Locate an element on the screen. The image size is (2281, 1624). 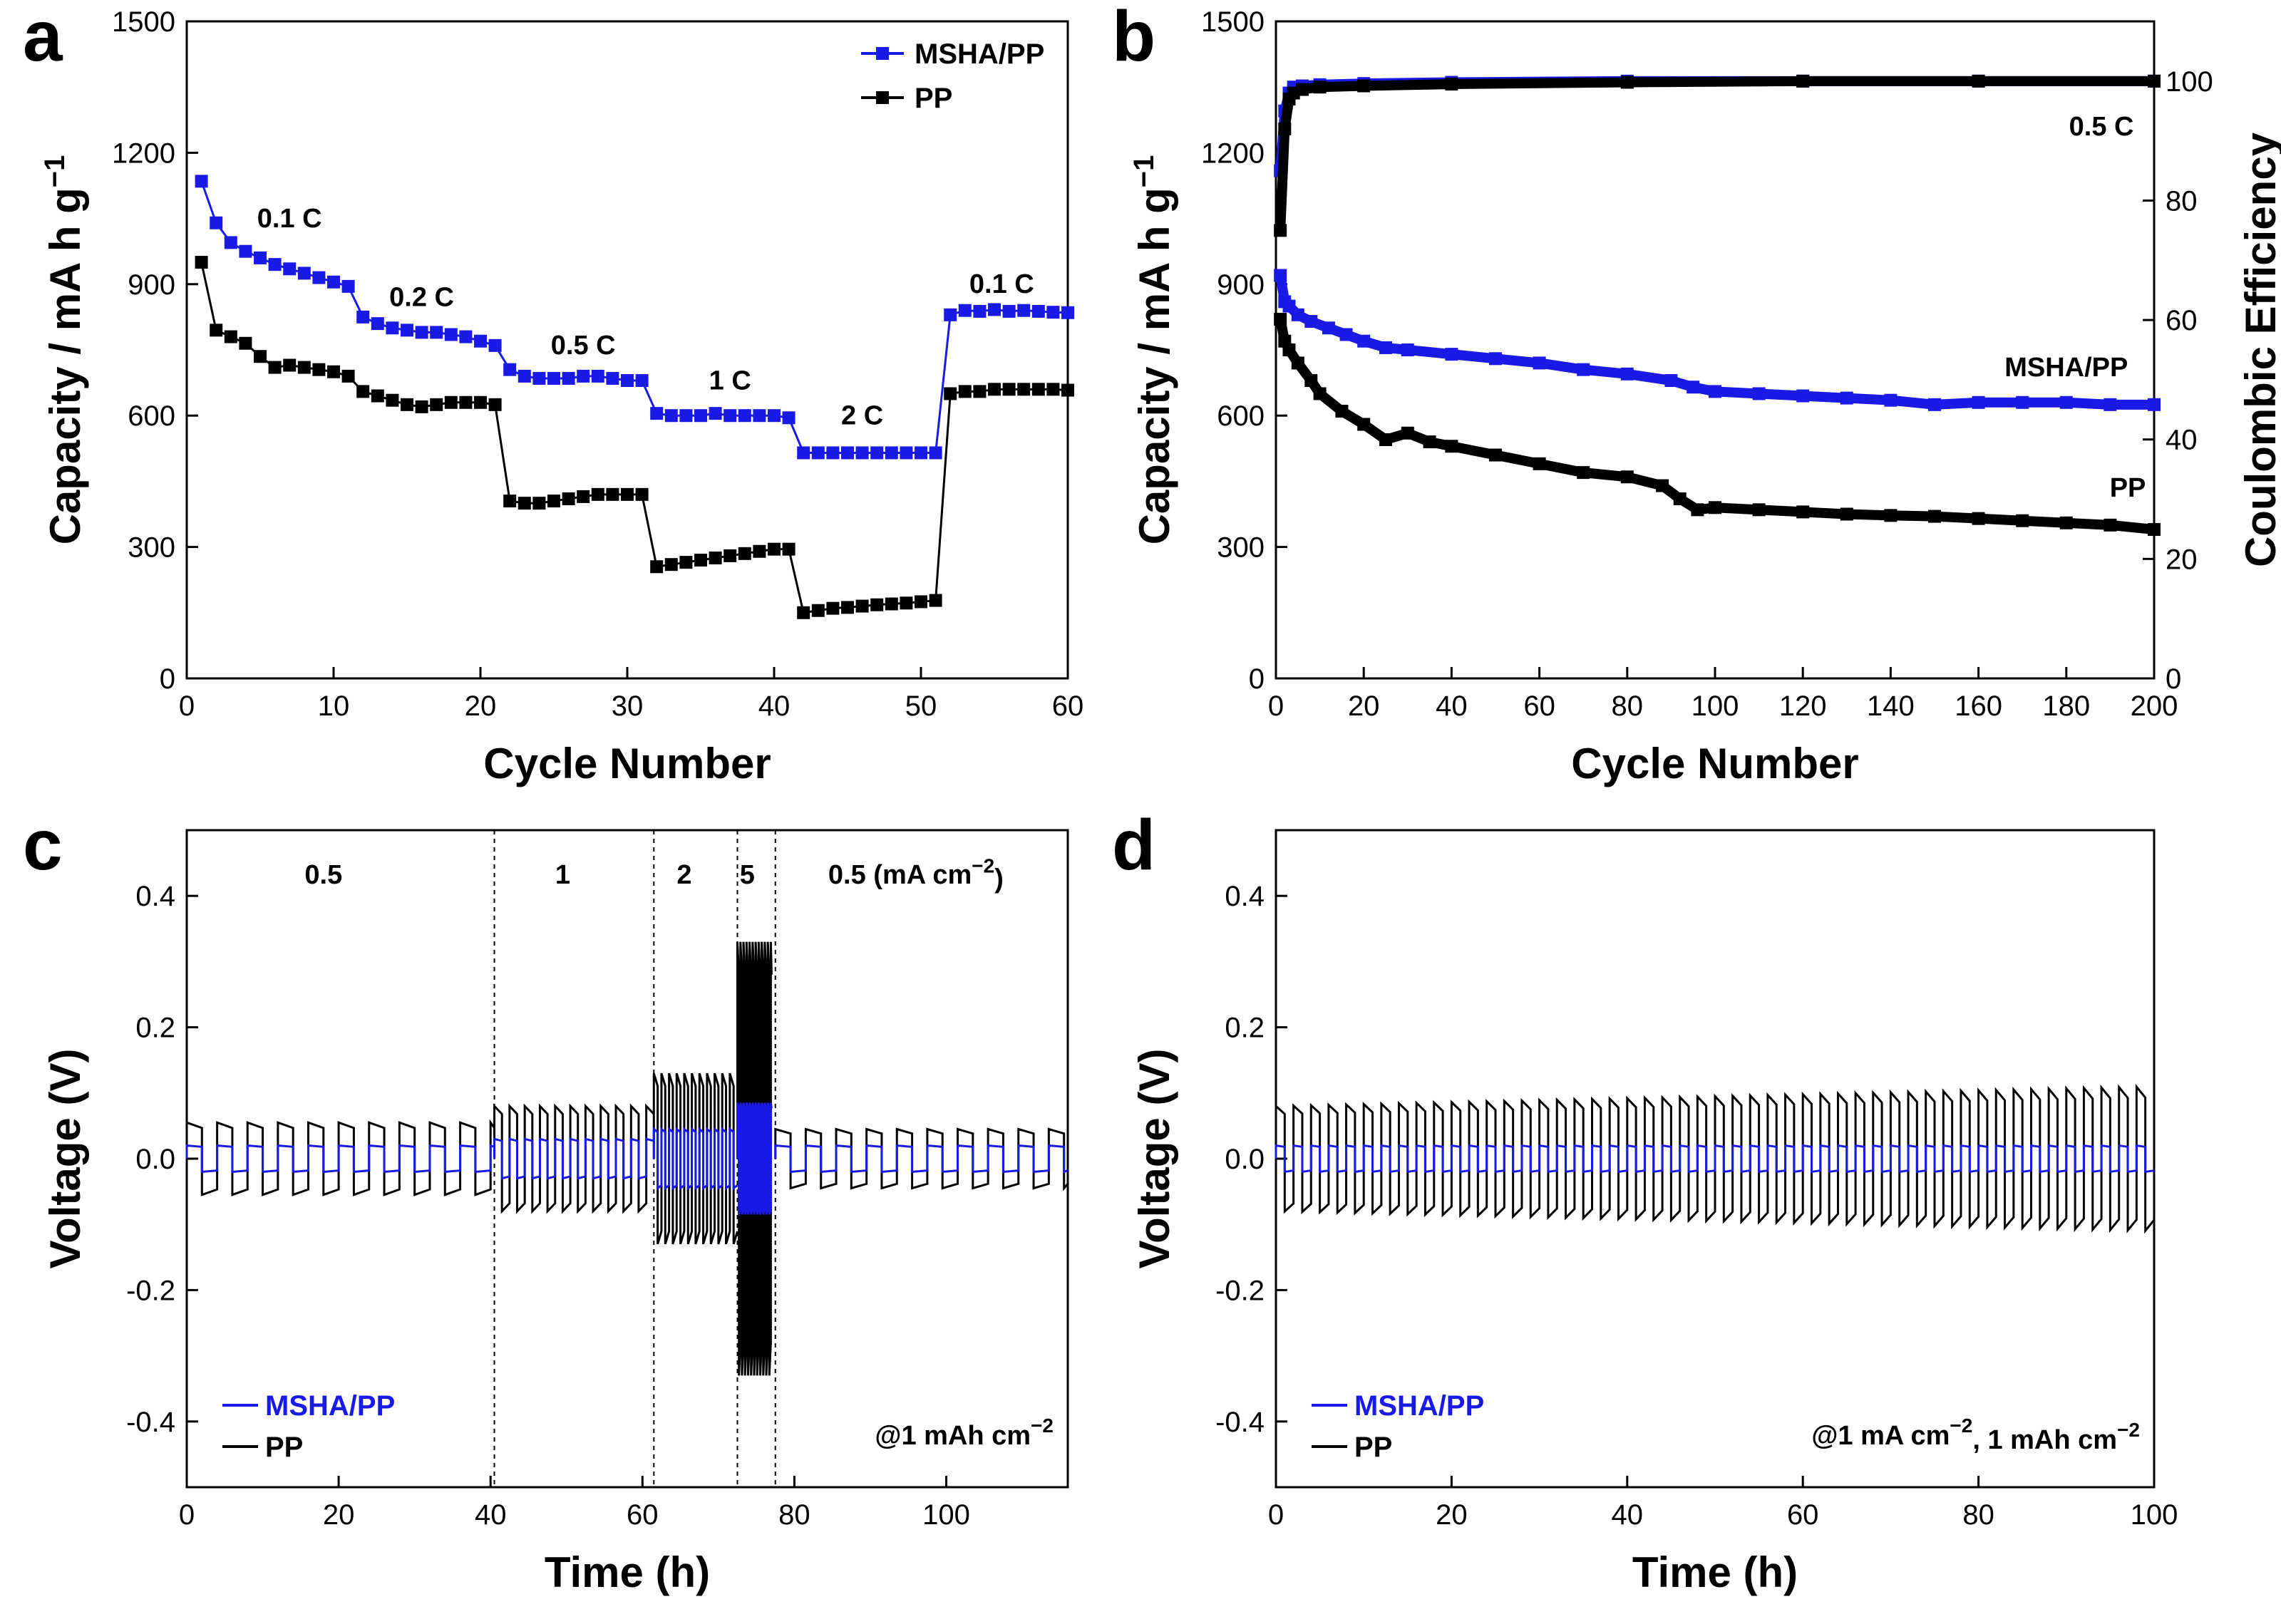
y-tick-label-a: 900 is located at coordinates (151, 285).